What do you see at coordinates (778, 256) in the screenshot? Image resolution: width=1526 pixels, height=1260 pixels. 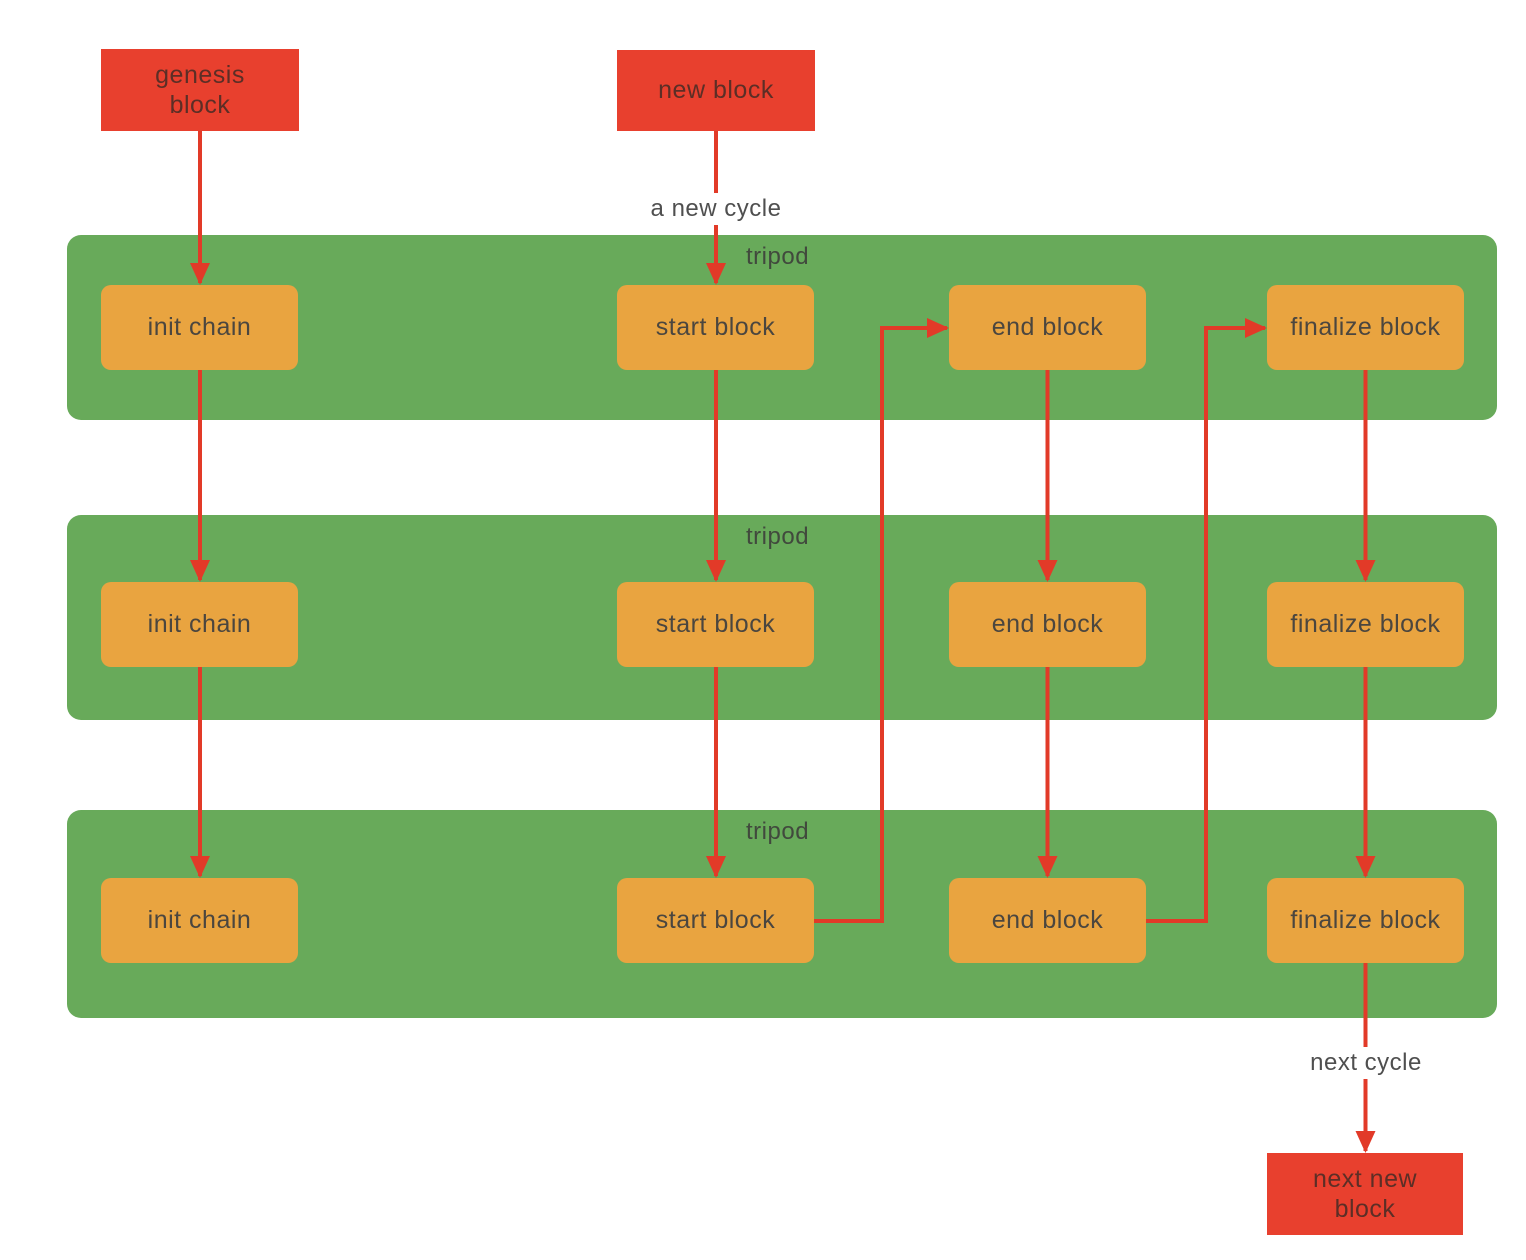 I see `tripod-band-1-label: tripod` at bounding box center [778, 256].